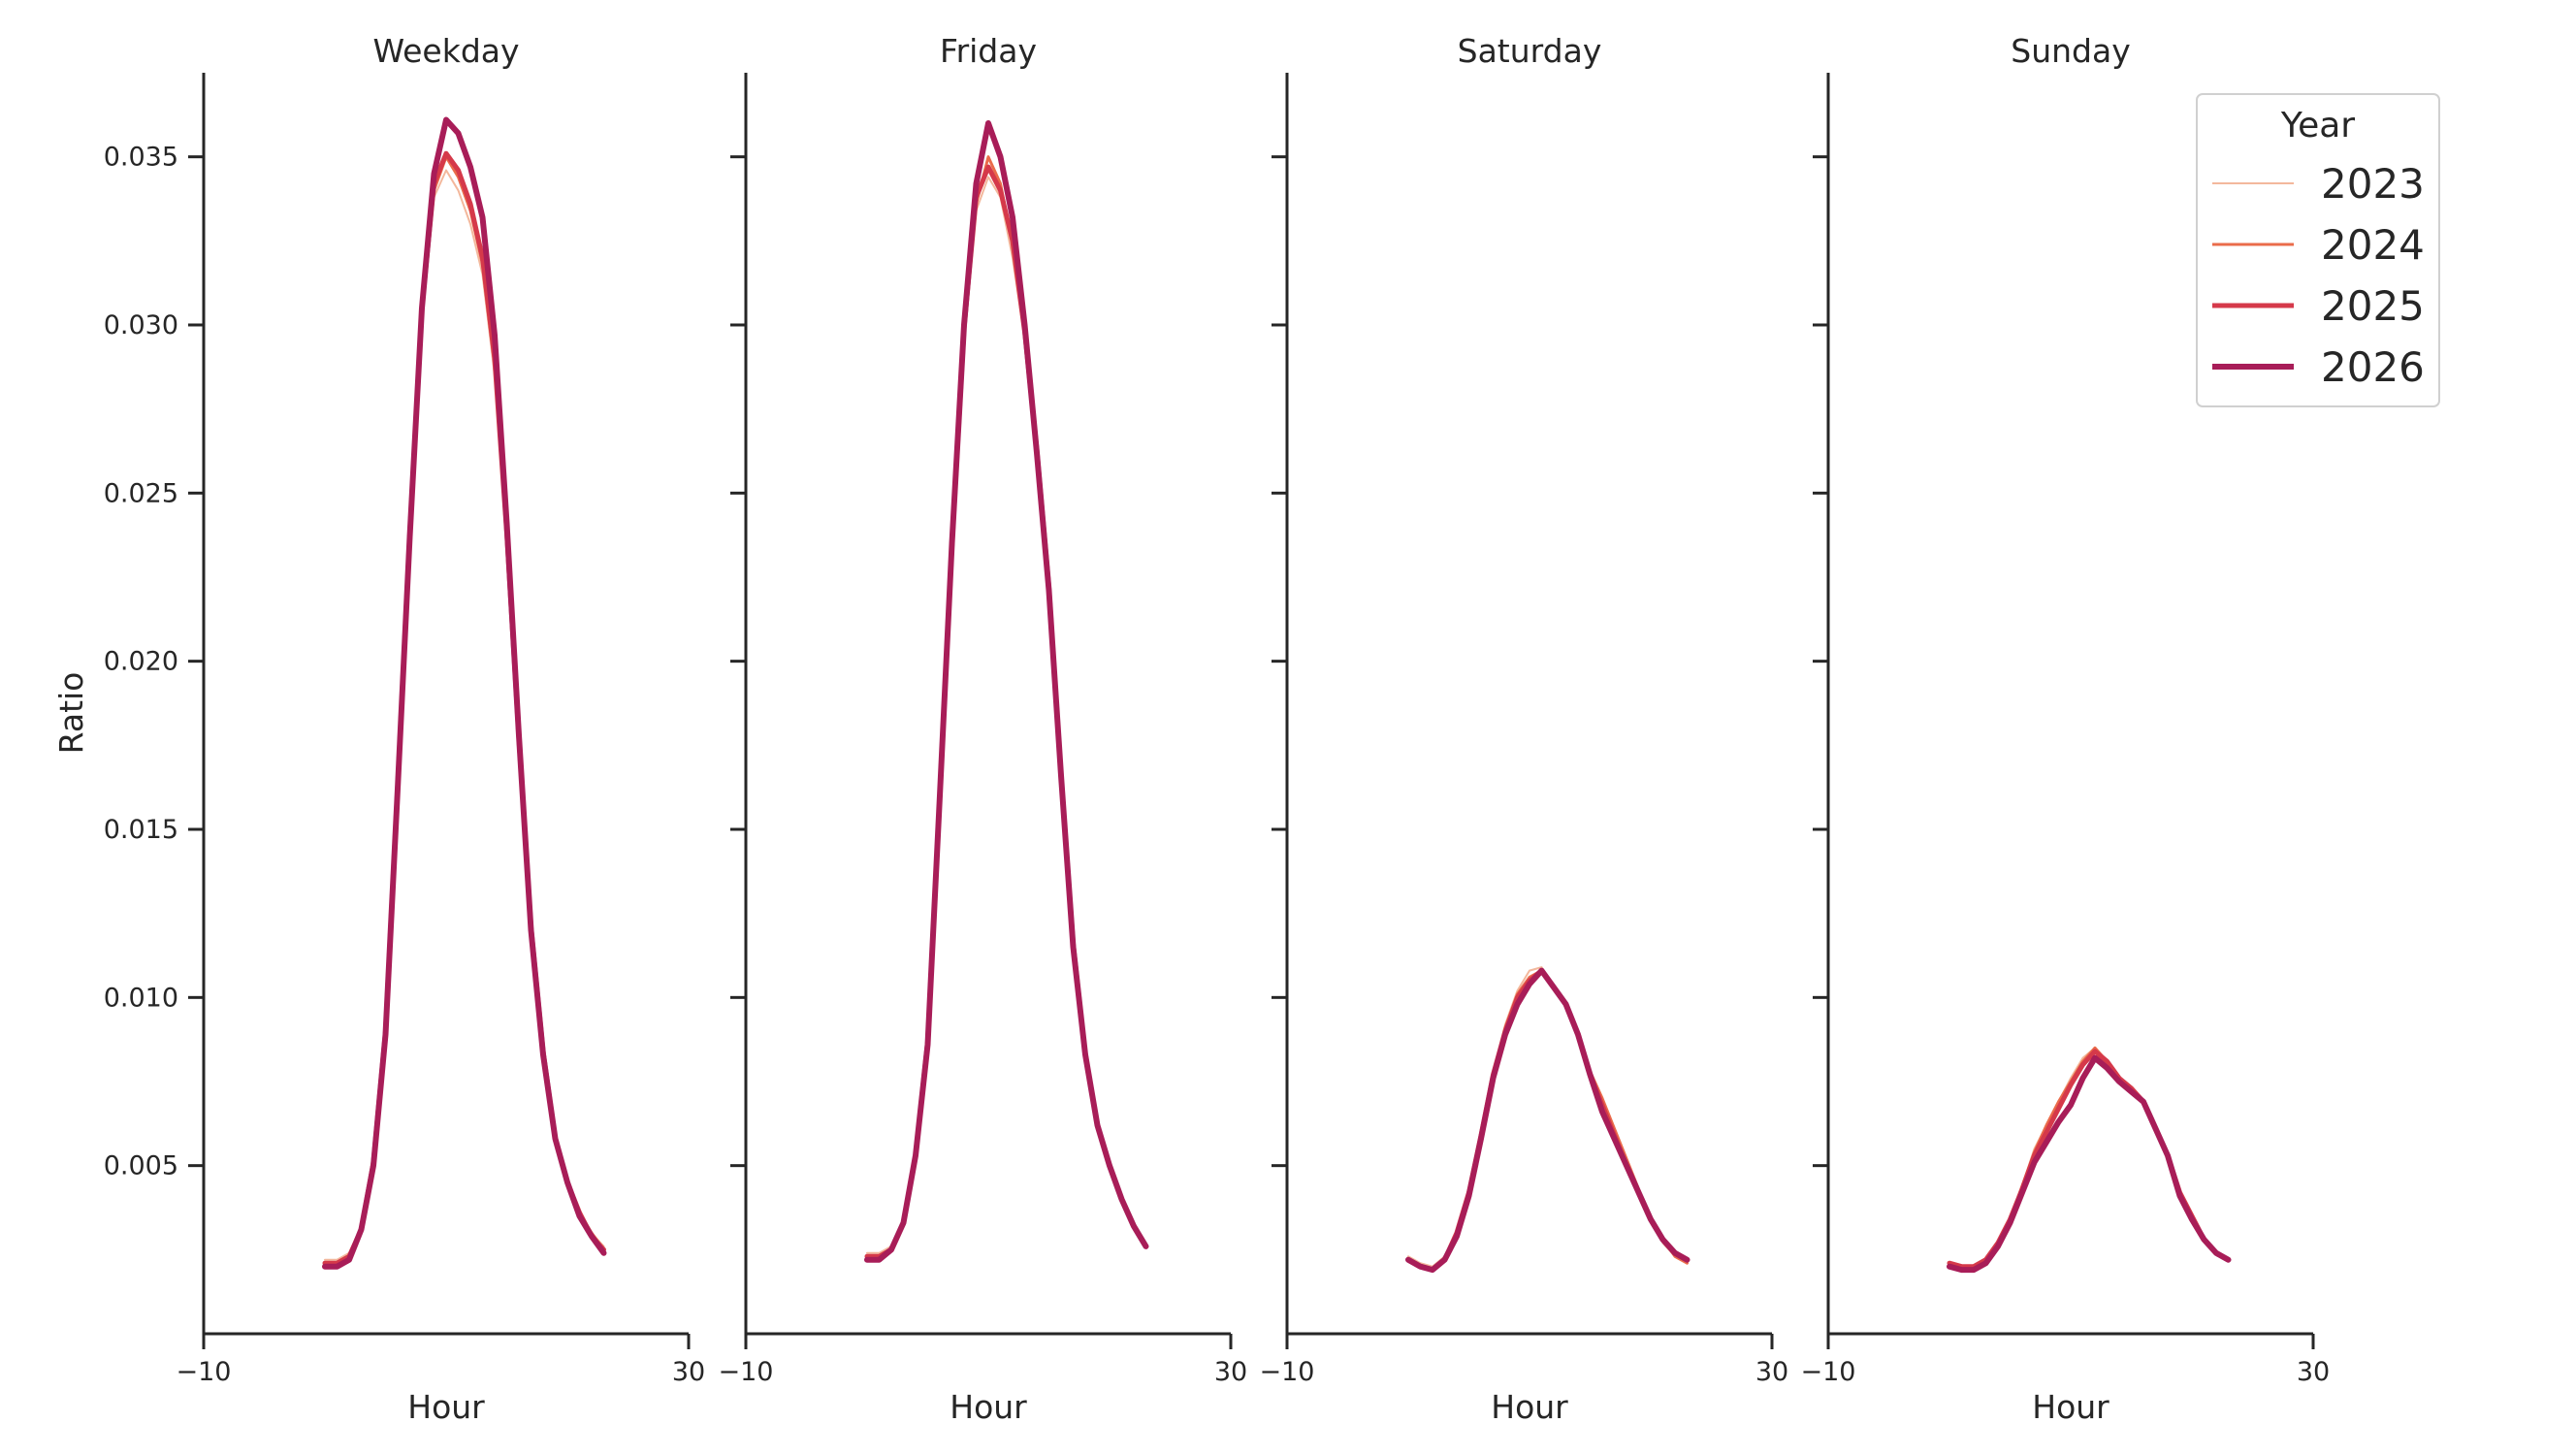 The image size is (2576, 1455). I want to click on panel-title: Saturday, so click(1530, 51).